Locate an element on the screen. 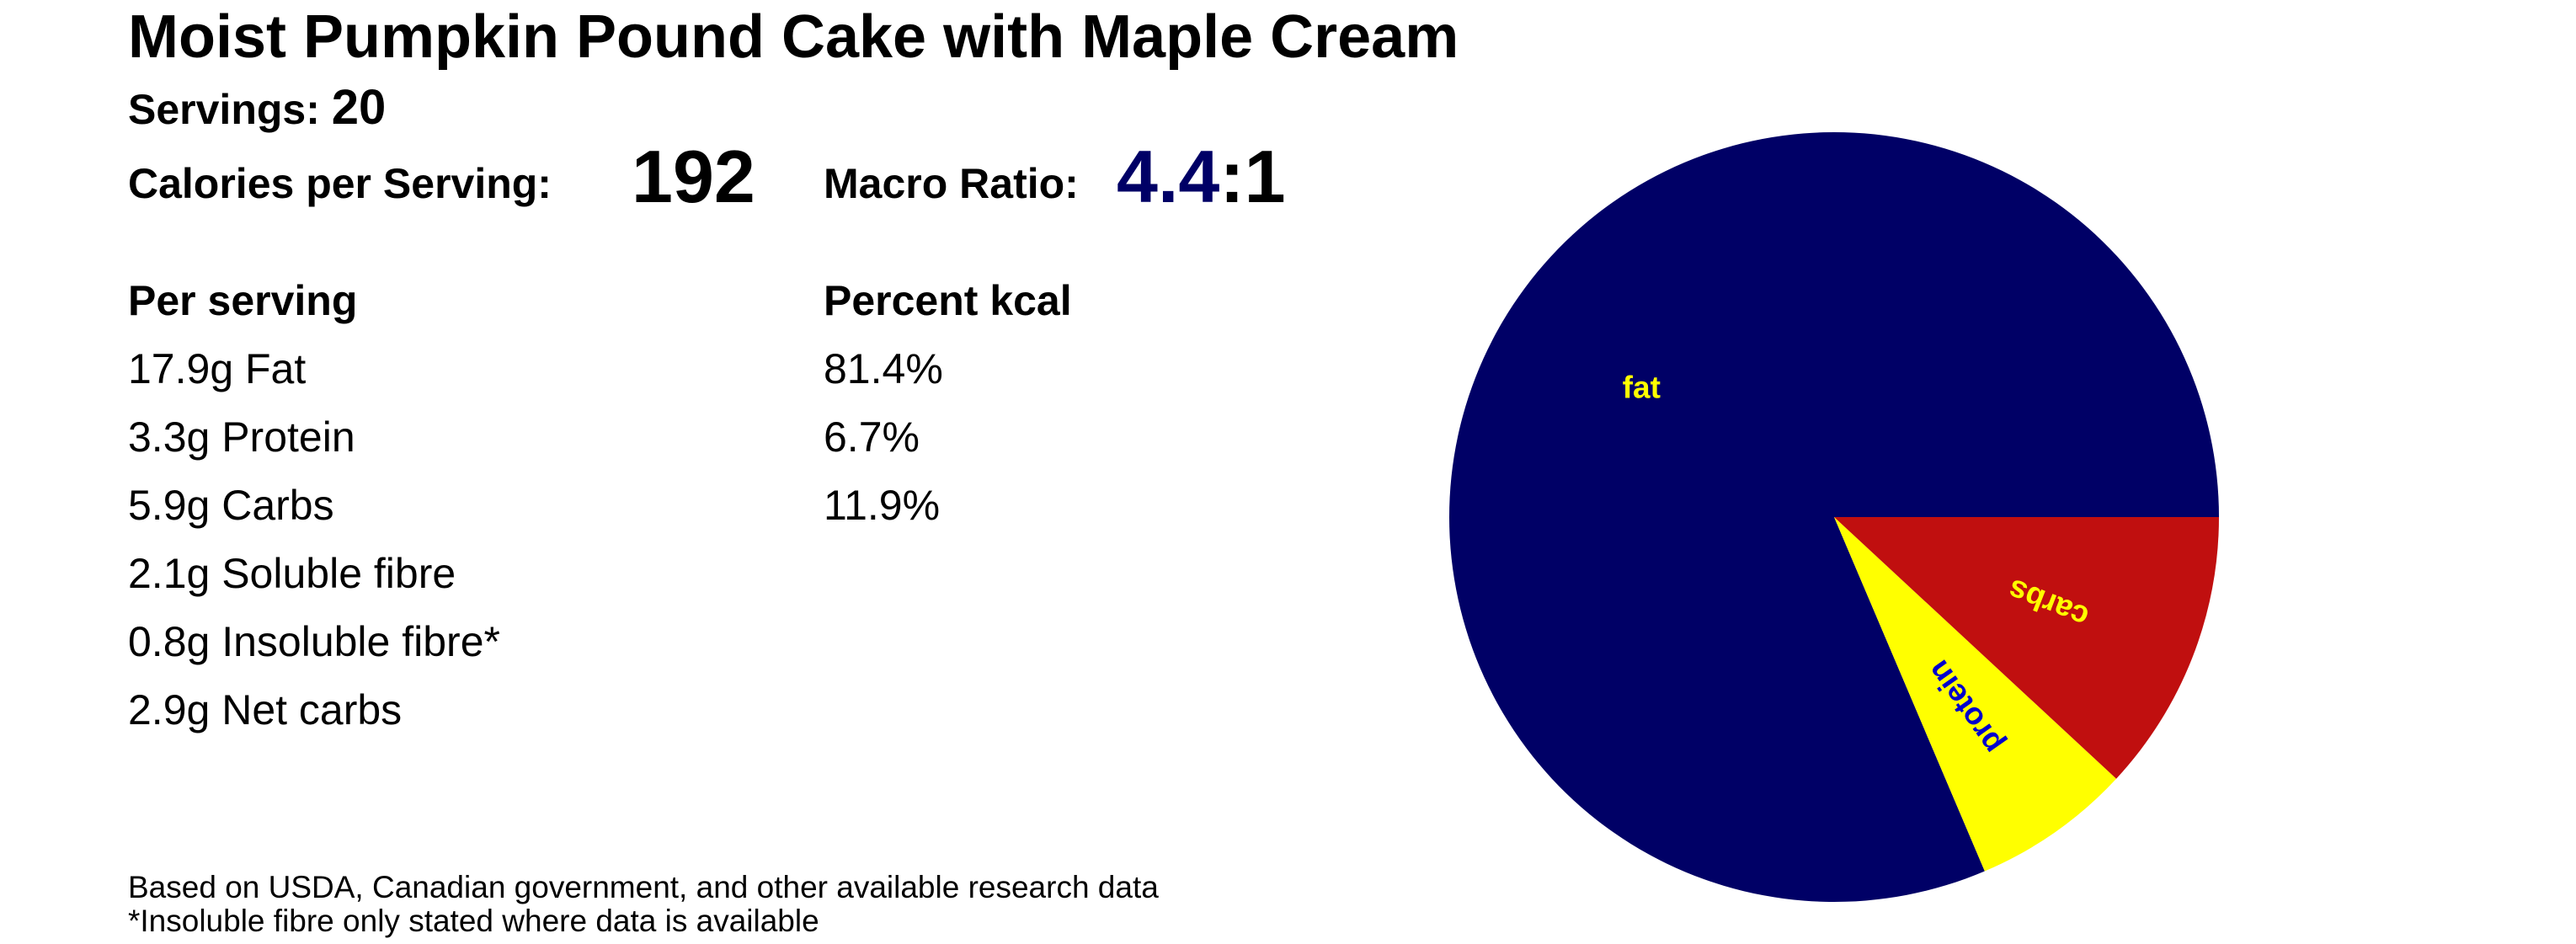 Image resolution: width=2576 pixels, height=944 pixels. pie-slice-carbs is located at coordinates (2026, 648).